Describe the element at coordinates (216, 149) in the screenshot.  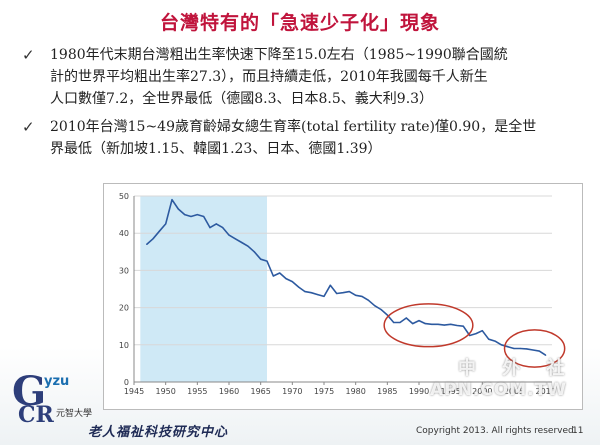
I see `bullet-line: 界最低（新加坡1.15、韓國1.23、日本、德國1.39）` at that location.